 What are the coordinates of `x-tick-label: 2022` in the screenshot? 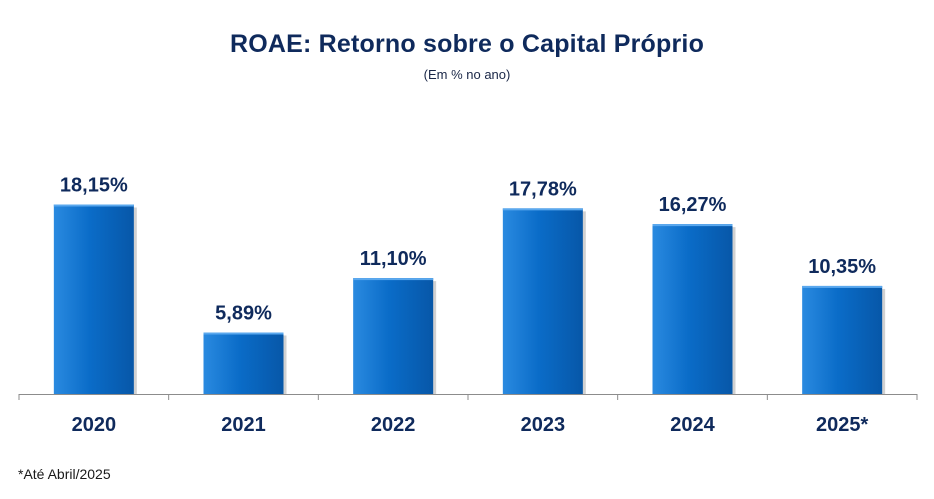 It's located at (393, 425).